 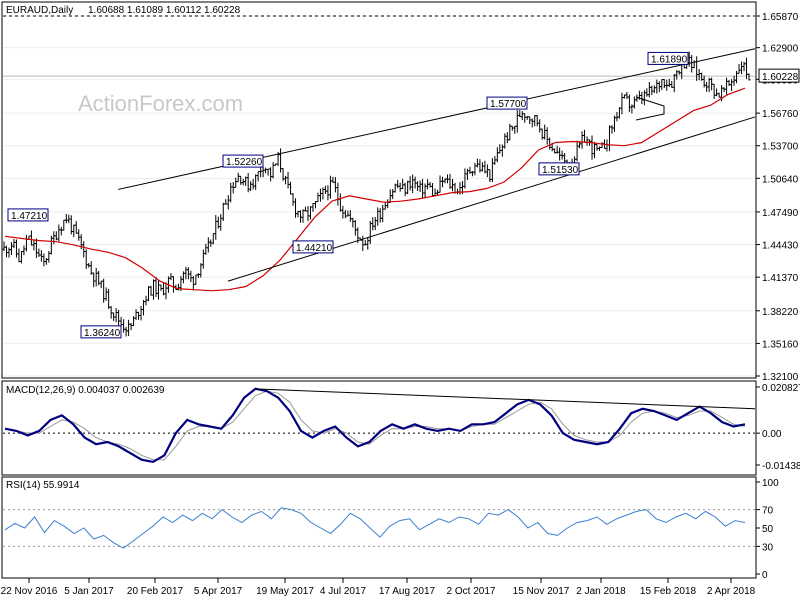 I want to click on macd-trendline, so click(x=505, y=399).